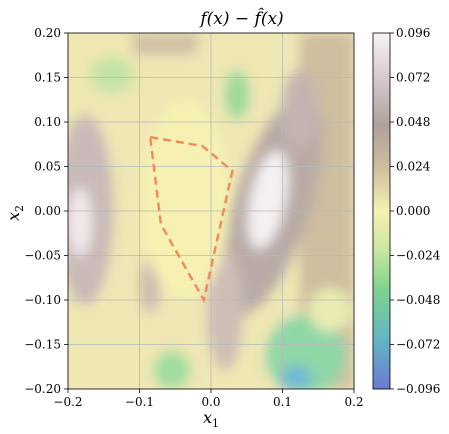 The height and width of the screenshot is (434, 449). What do you see at coordinates (47, 33) in the screenshot?
I see `y-tick-label-0: 0.20` at bounding box center [47, 33].